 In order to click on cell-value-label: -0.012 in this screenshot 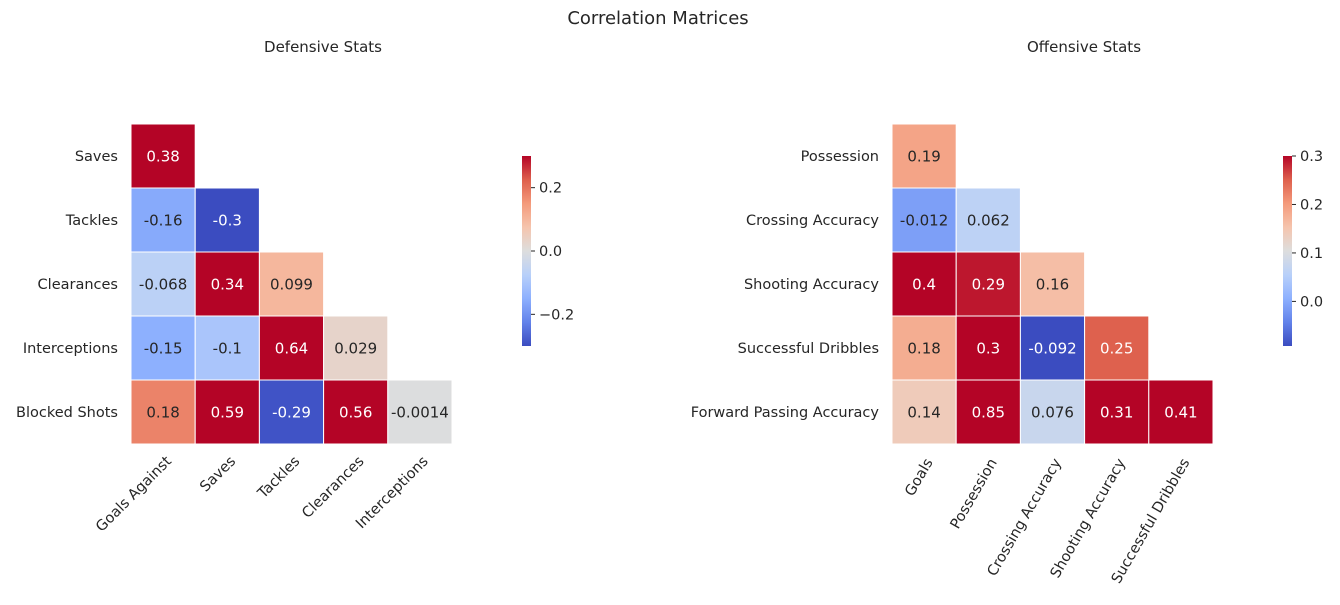, I will do `click(924, 221)`.